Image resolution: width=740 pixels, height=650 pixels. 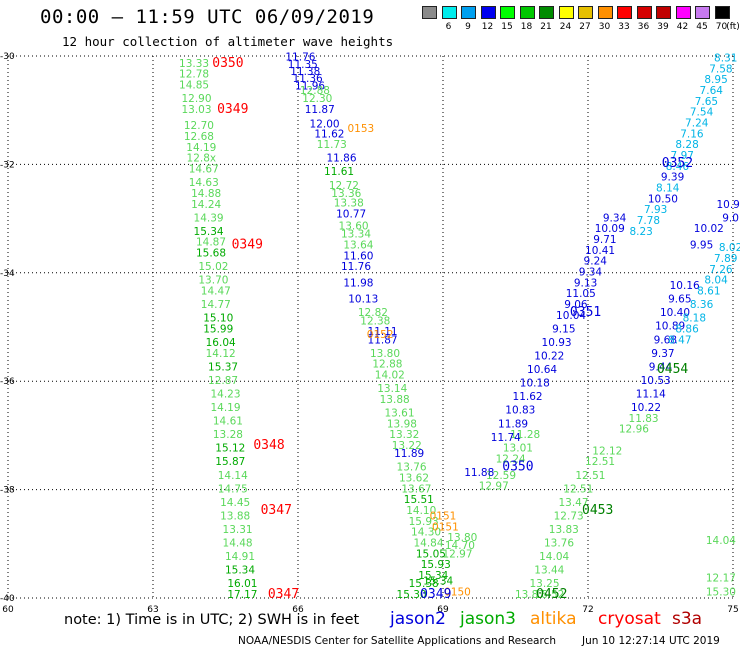 I want to click on wave-height-value: 9.39, so click(x=672, y=178).